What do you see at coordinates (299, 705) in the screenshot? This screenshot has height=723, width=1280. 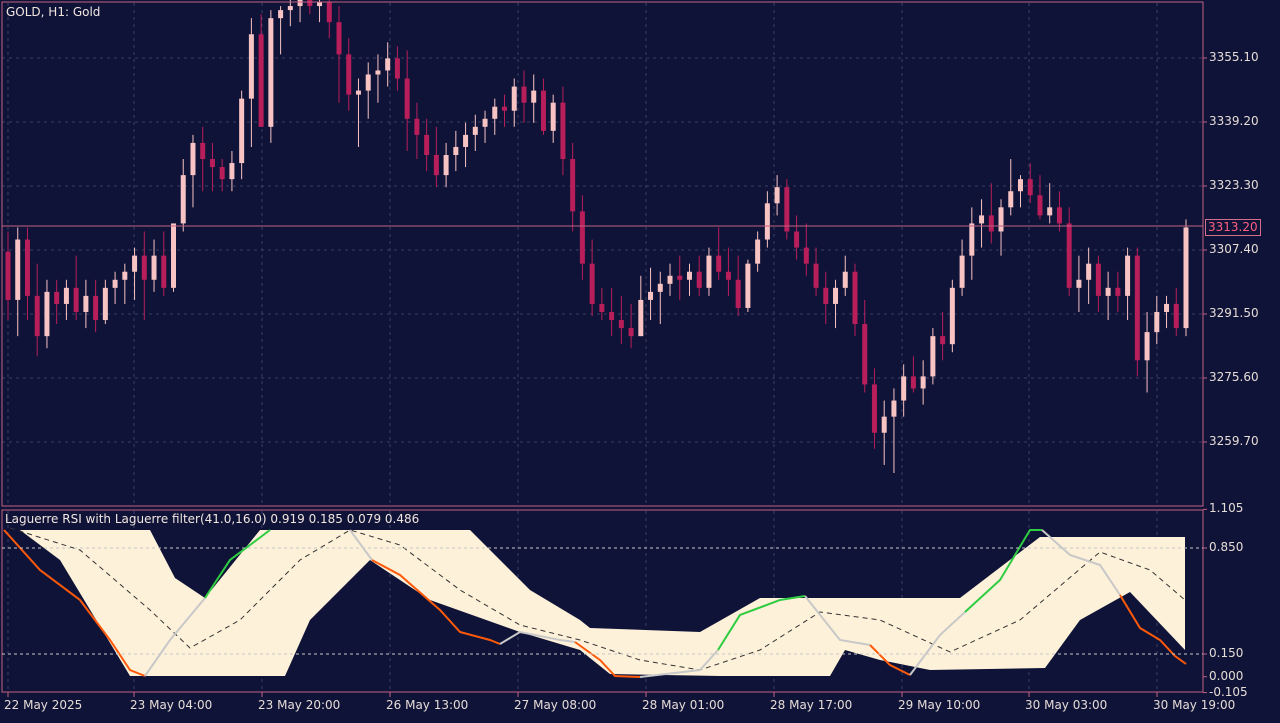 I see `time-axis-label: 23 May 20:00` at bounding box center [299, 705].